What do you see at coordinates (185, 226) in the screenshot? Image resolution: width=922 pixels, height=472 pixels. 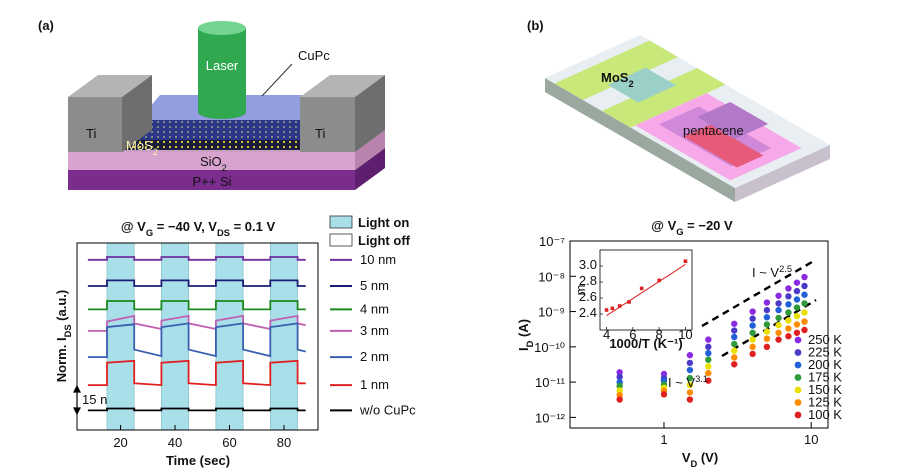 I see `chart-title-part: = −40 V, V` at bounding box center [185, 226].